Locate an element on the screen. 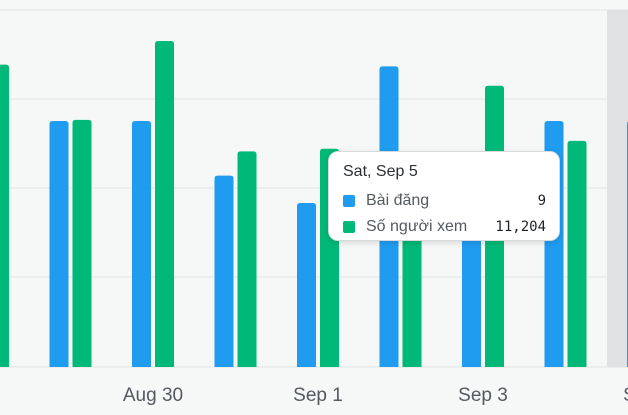 The height and width of the screenshot is (415, 628). tooltip-swatch-posts is located at coordinates (349, 201).